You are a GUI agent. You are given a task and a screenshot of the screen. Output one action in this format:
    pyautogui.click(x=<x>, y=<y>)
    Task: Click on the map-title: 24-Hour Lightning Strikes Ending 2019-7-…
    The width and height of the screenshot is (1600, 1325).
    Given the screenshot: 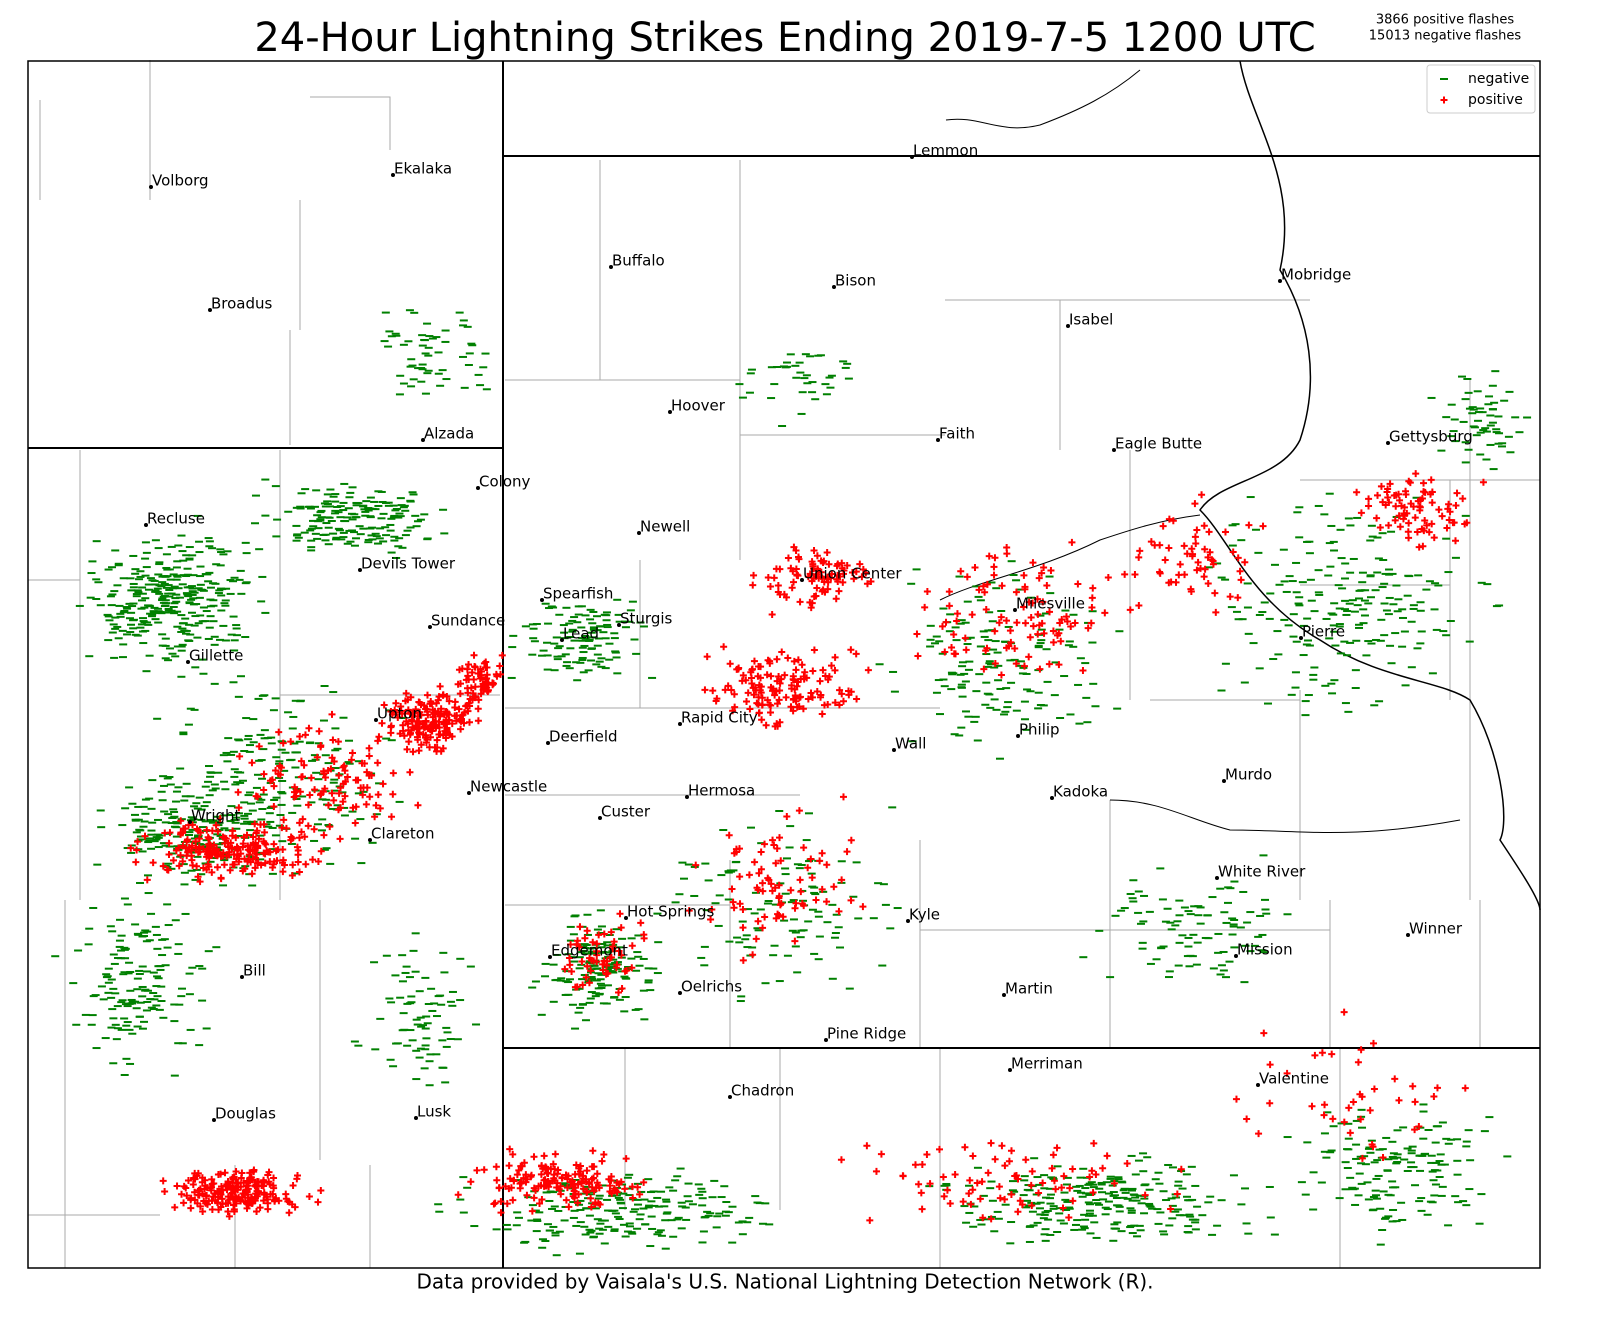 What is the action you would take?
    pyautogui.click(x=784, y=38)
    